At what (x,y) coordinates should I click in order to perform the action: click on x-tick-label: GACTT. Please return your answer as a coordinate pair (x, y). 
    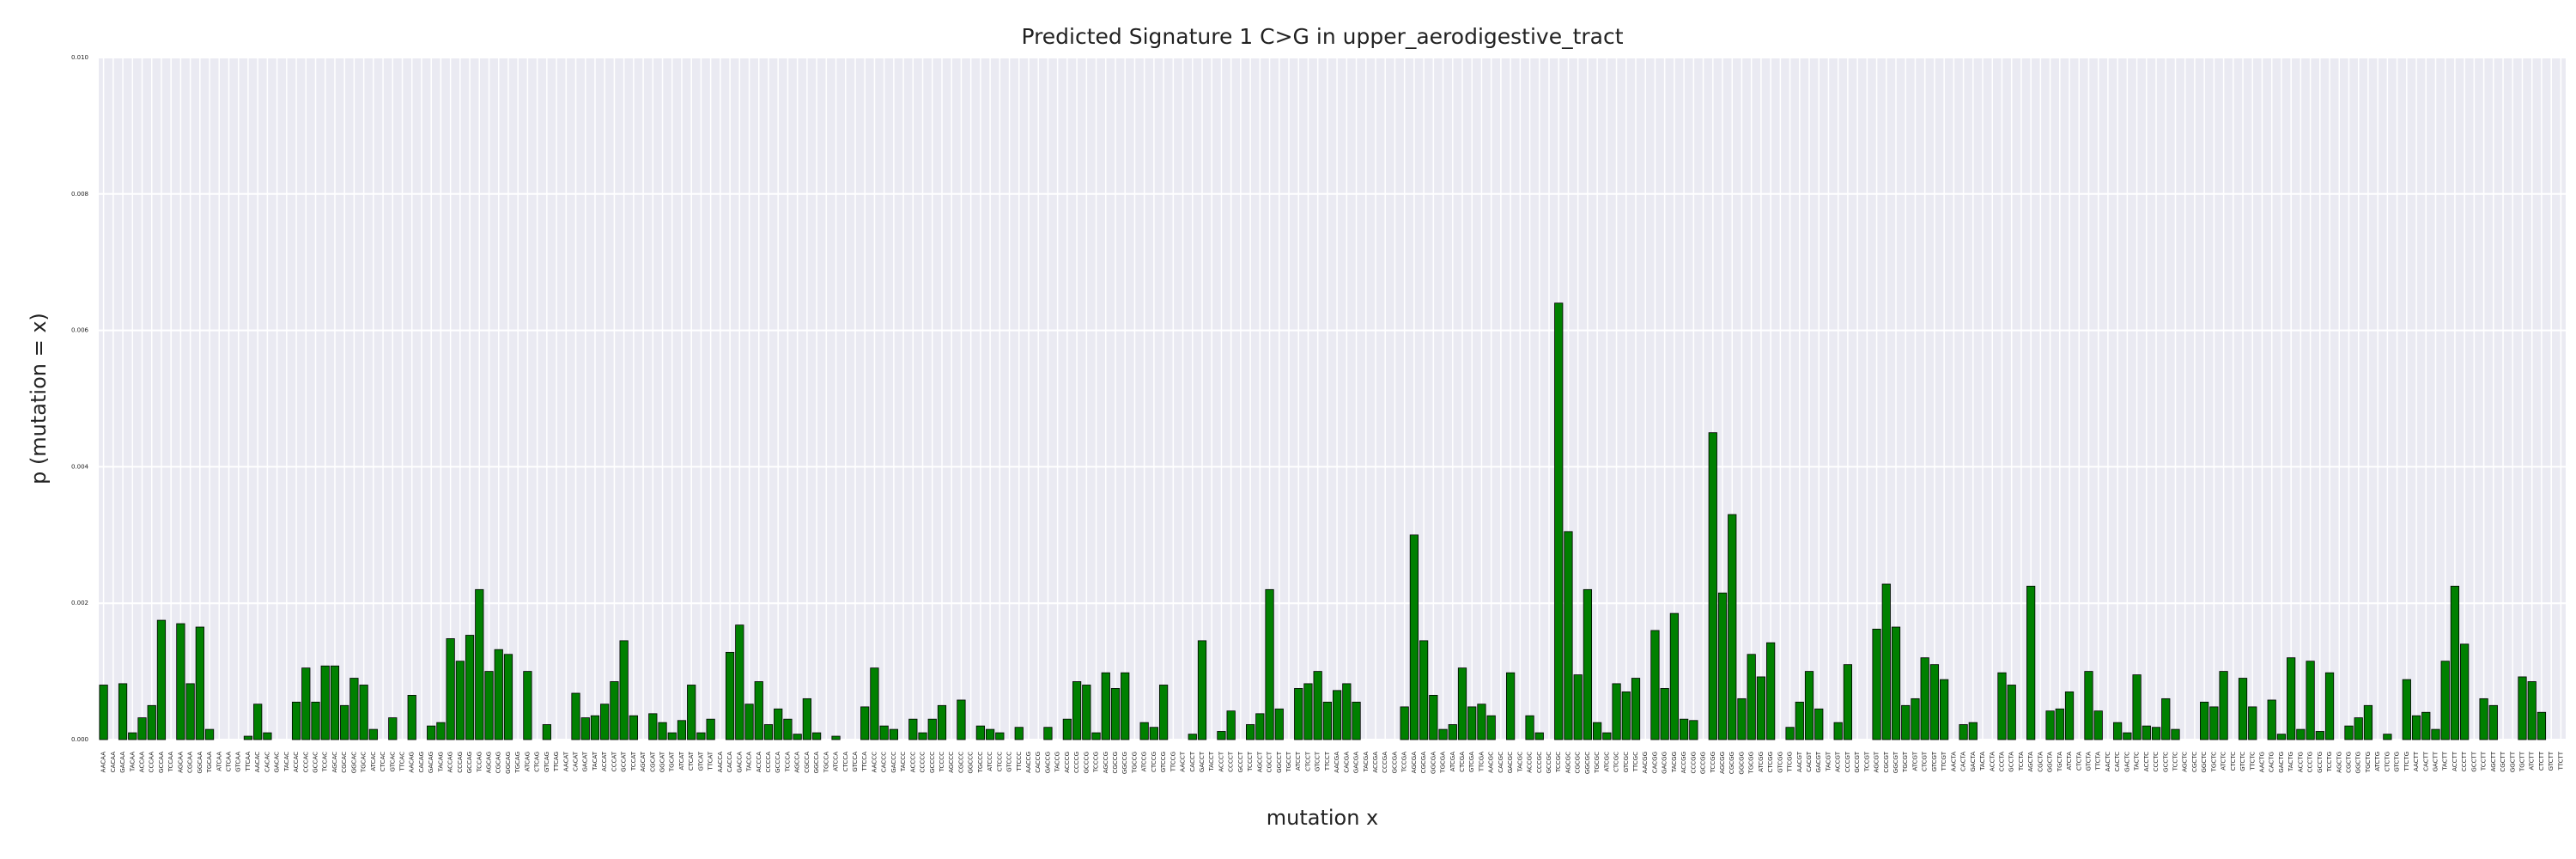
    Looking at the image, I should click on (2435, 761).